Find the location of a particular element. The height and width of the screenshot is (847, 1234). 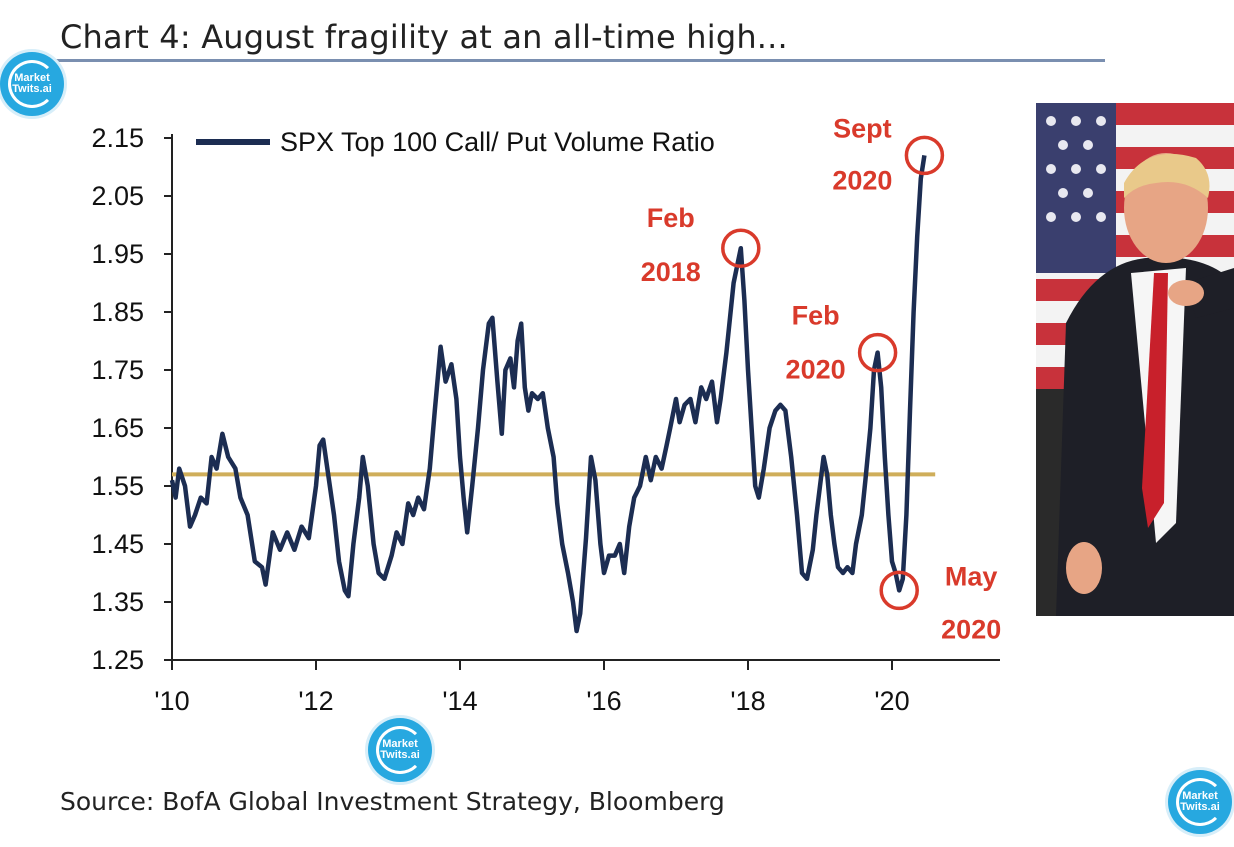

y-tick-label: 2.15 is located at coordinates (117, 138).